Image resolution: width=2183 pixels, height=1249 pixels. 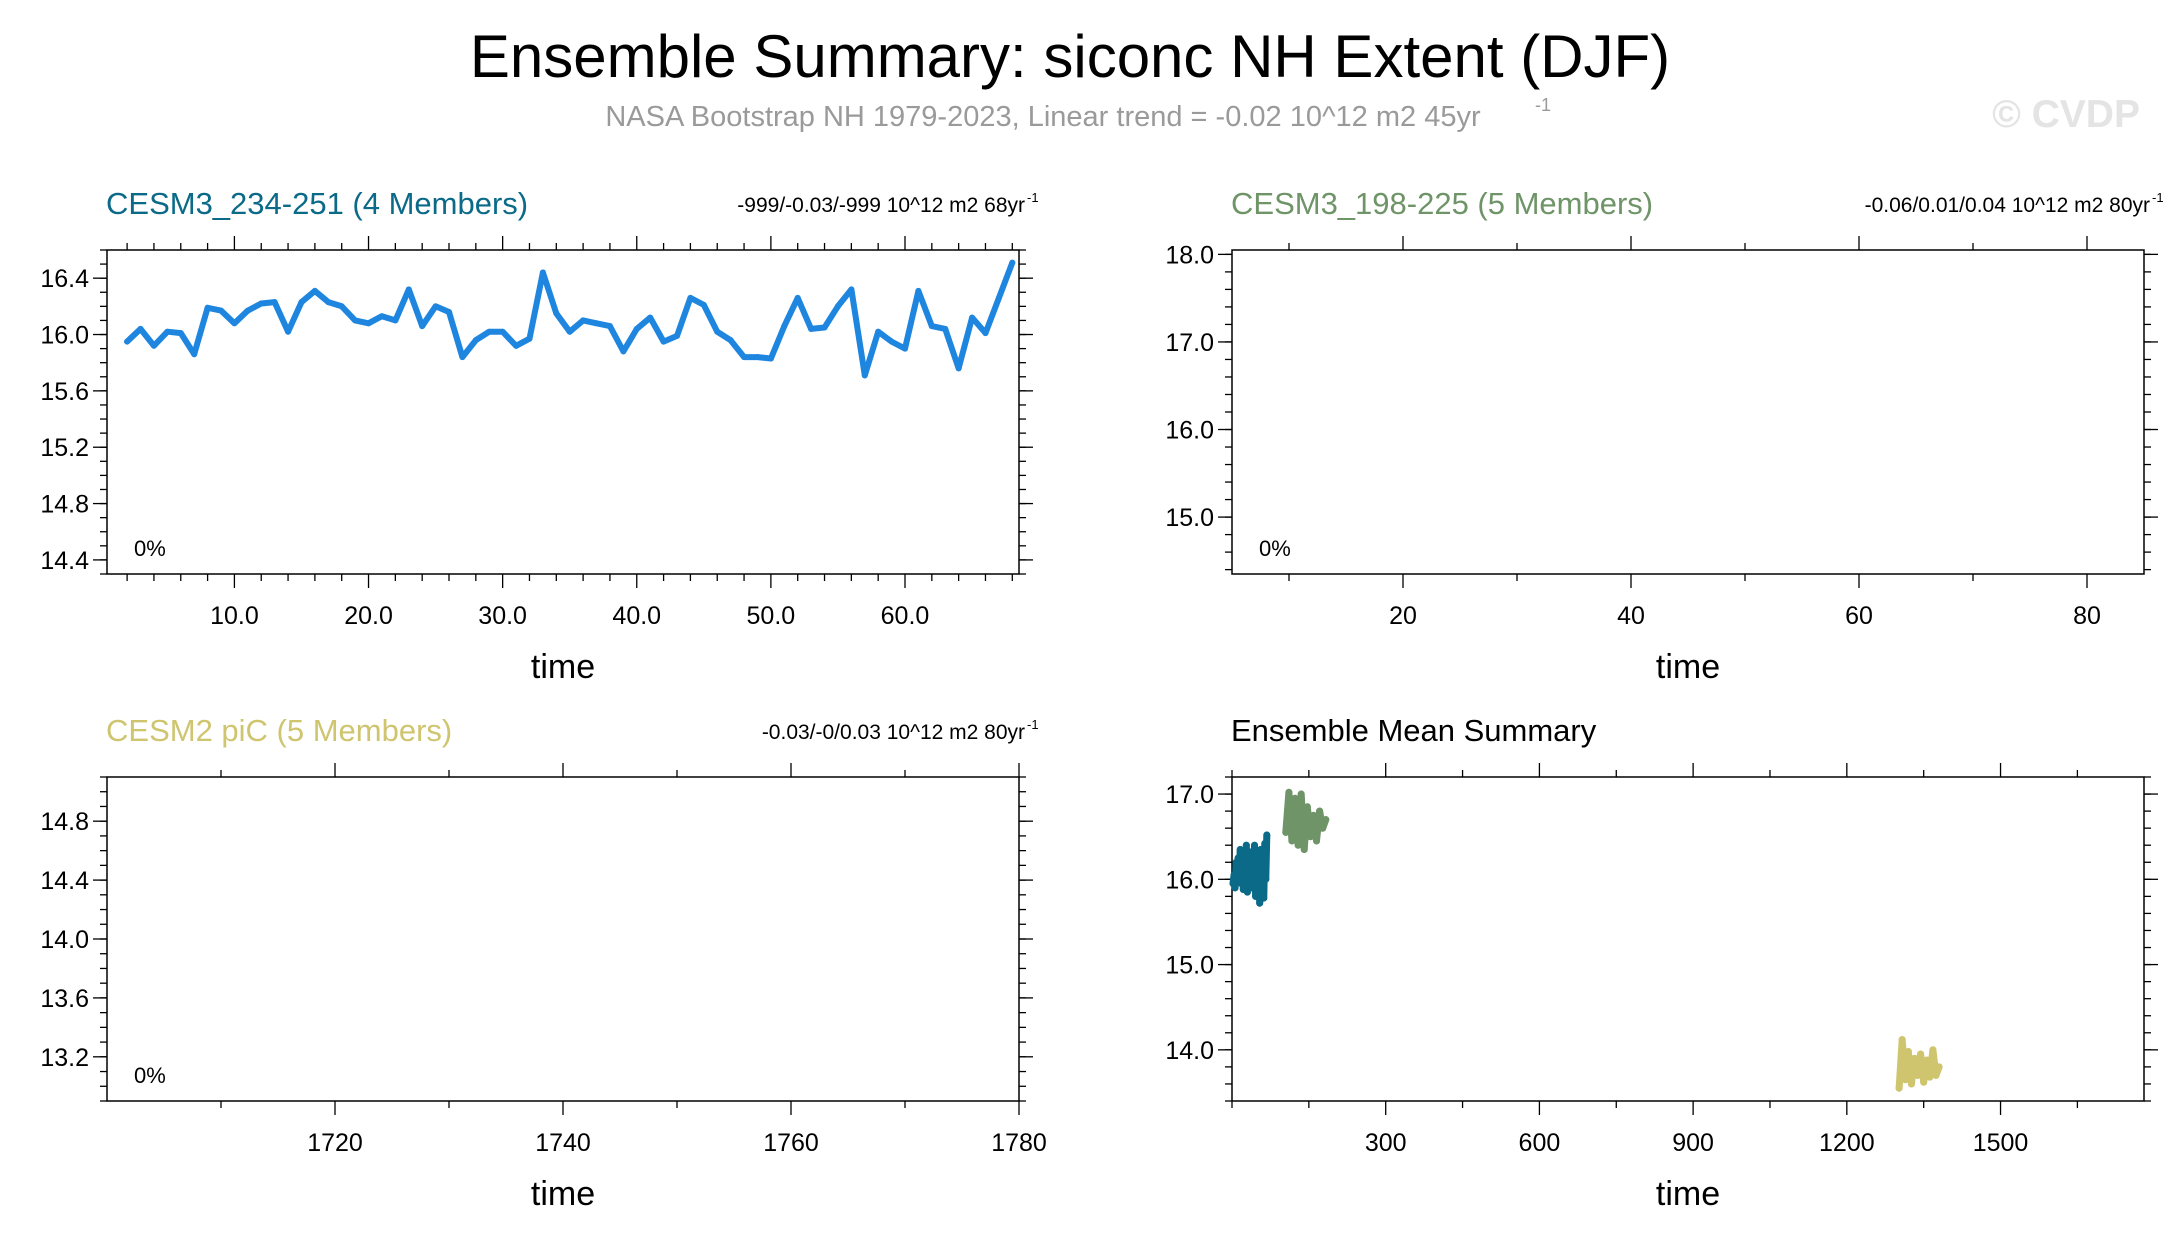 I want to click on x-tick-label: 600, so click(x=1540, y=1143).